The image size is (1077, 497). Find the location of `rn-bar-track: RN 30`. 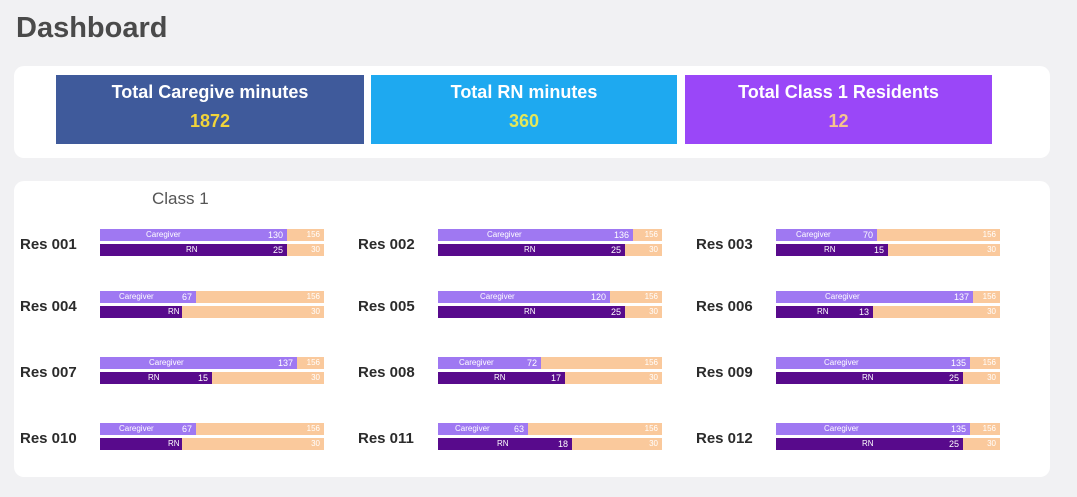

rn-bar-track: RN 30 is located at coordinates (212, 444).